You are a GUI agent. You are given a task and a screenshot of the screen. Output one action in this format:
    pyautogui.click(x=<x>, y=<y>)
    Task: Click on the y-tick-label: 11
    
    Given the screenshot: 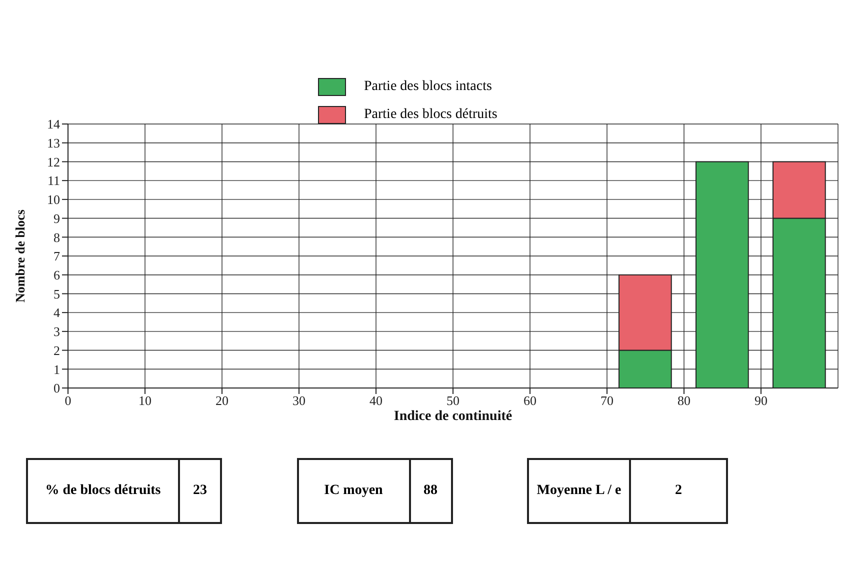 What is the action you would take?
    pyautogui.click(x=53, y=180)
    